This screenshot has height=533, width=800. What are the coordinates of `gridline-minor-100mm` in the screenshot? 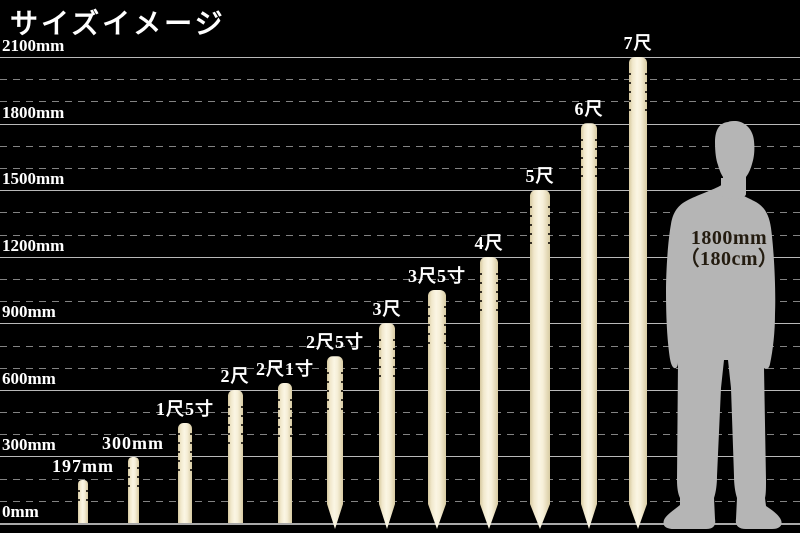 It's located at (400, 501).